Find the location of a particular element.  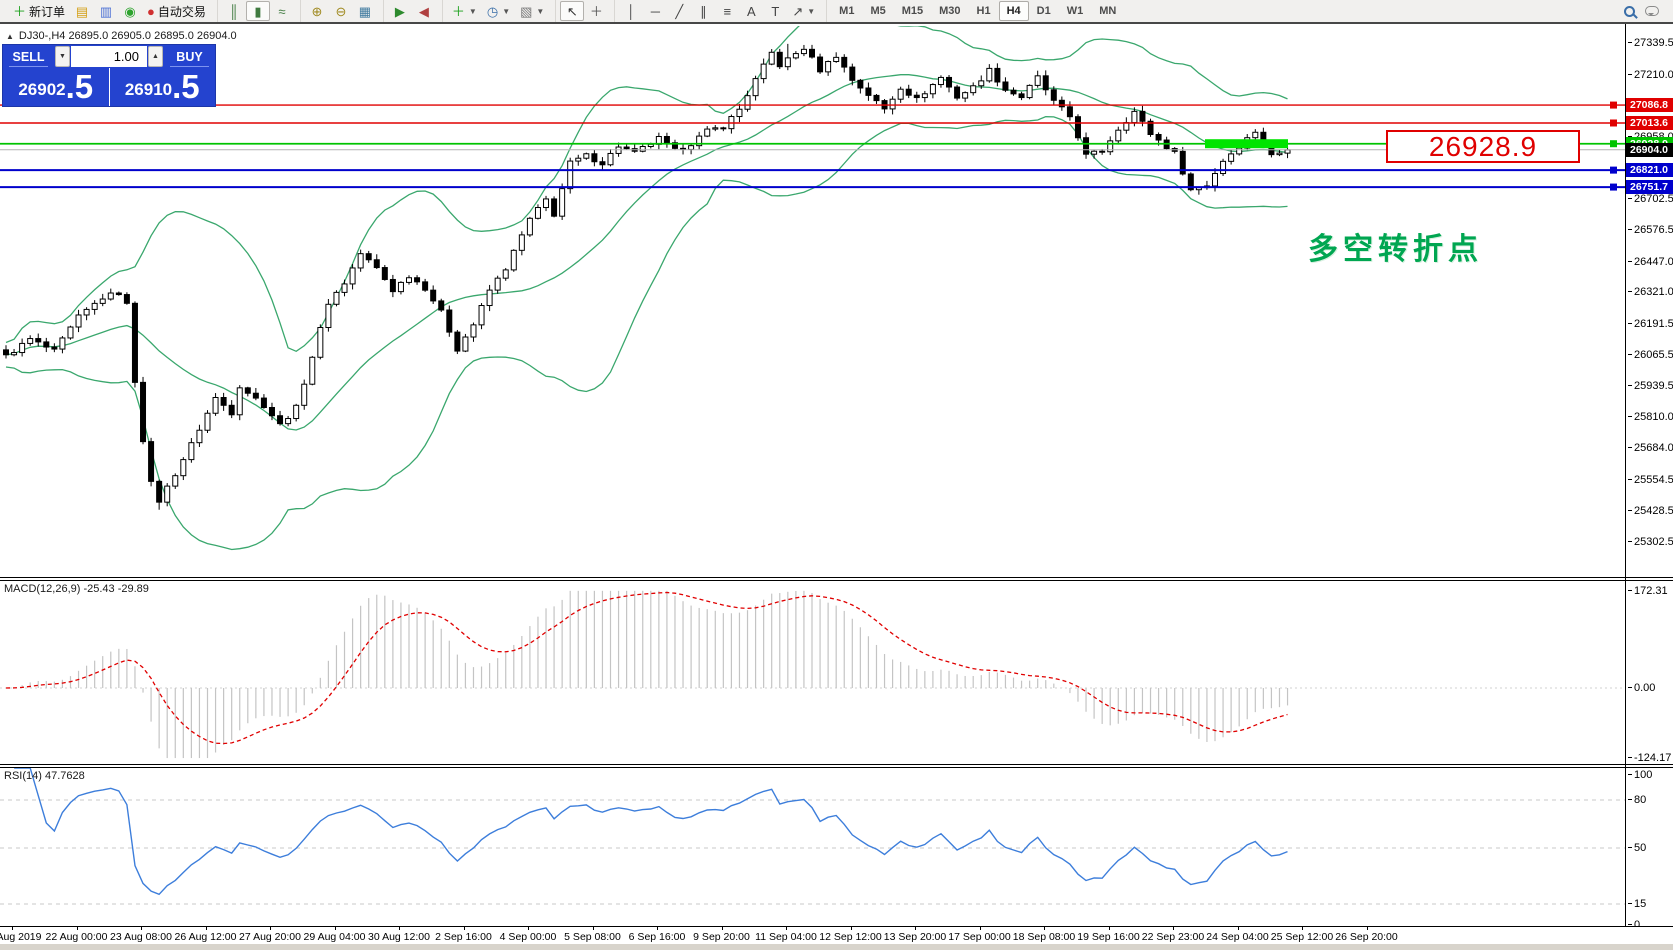

price-line-label: 27086.8 is located at coordinates (1649, 105).